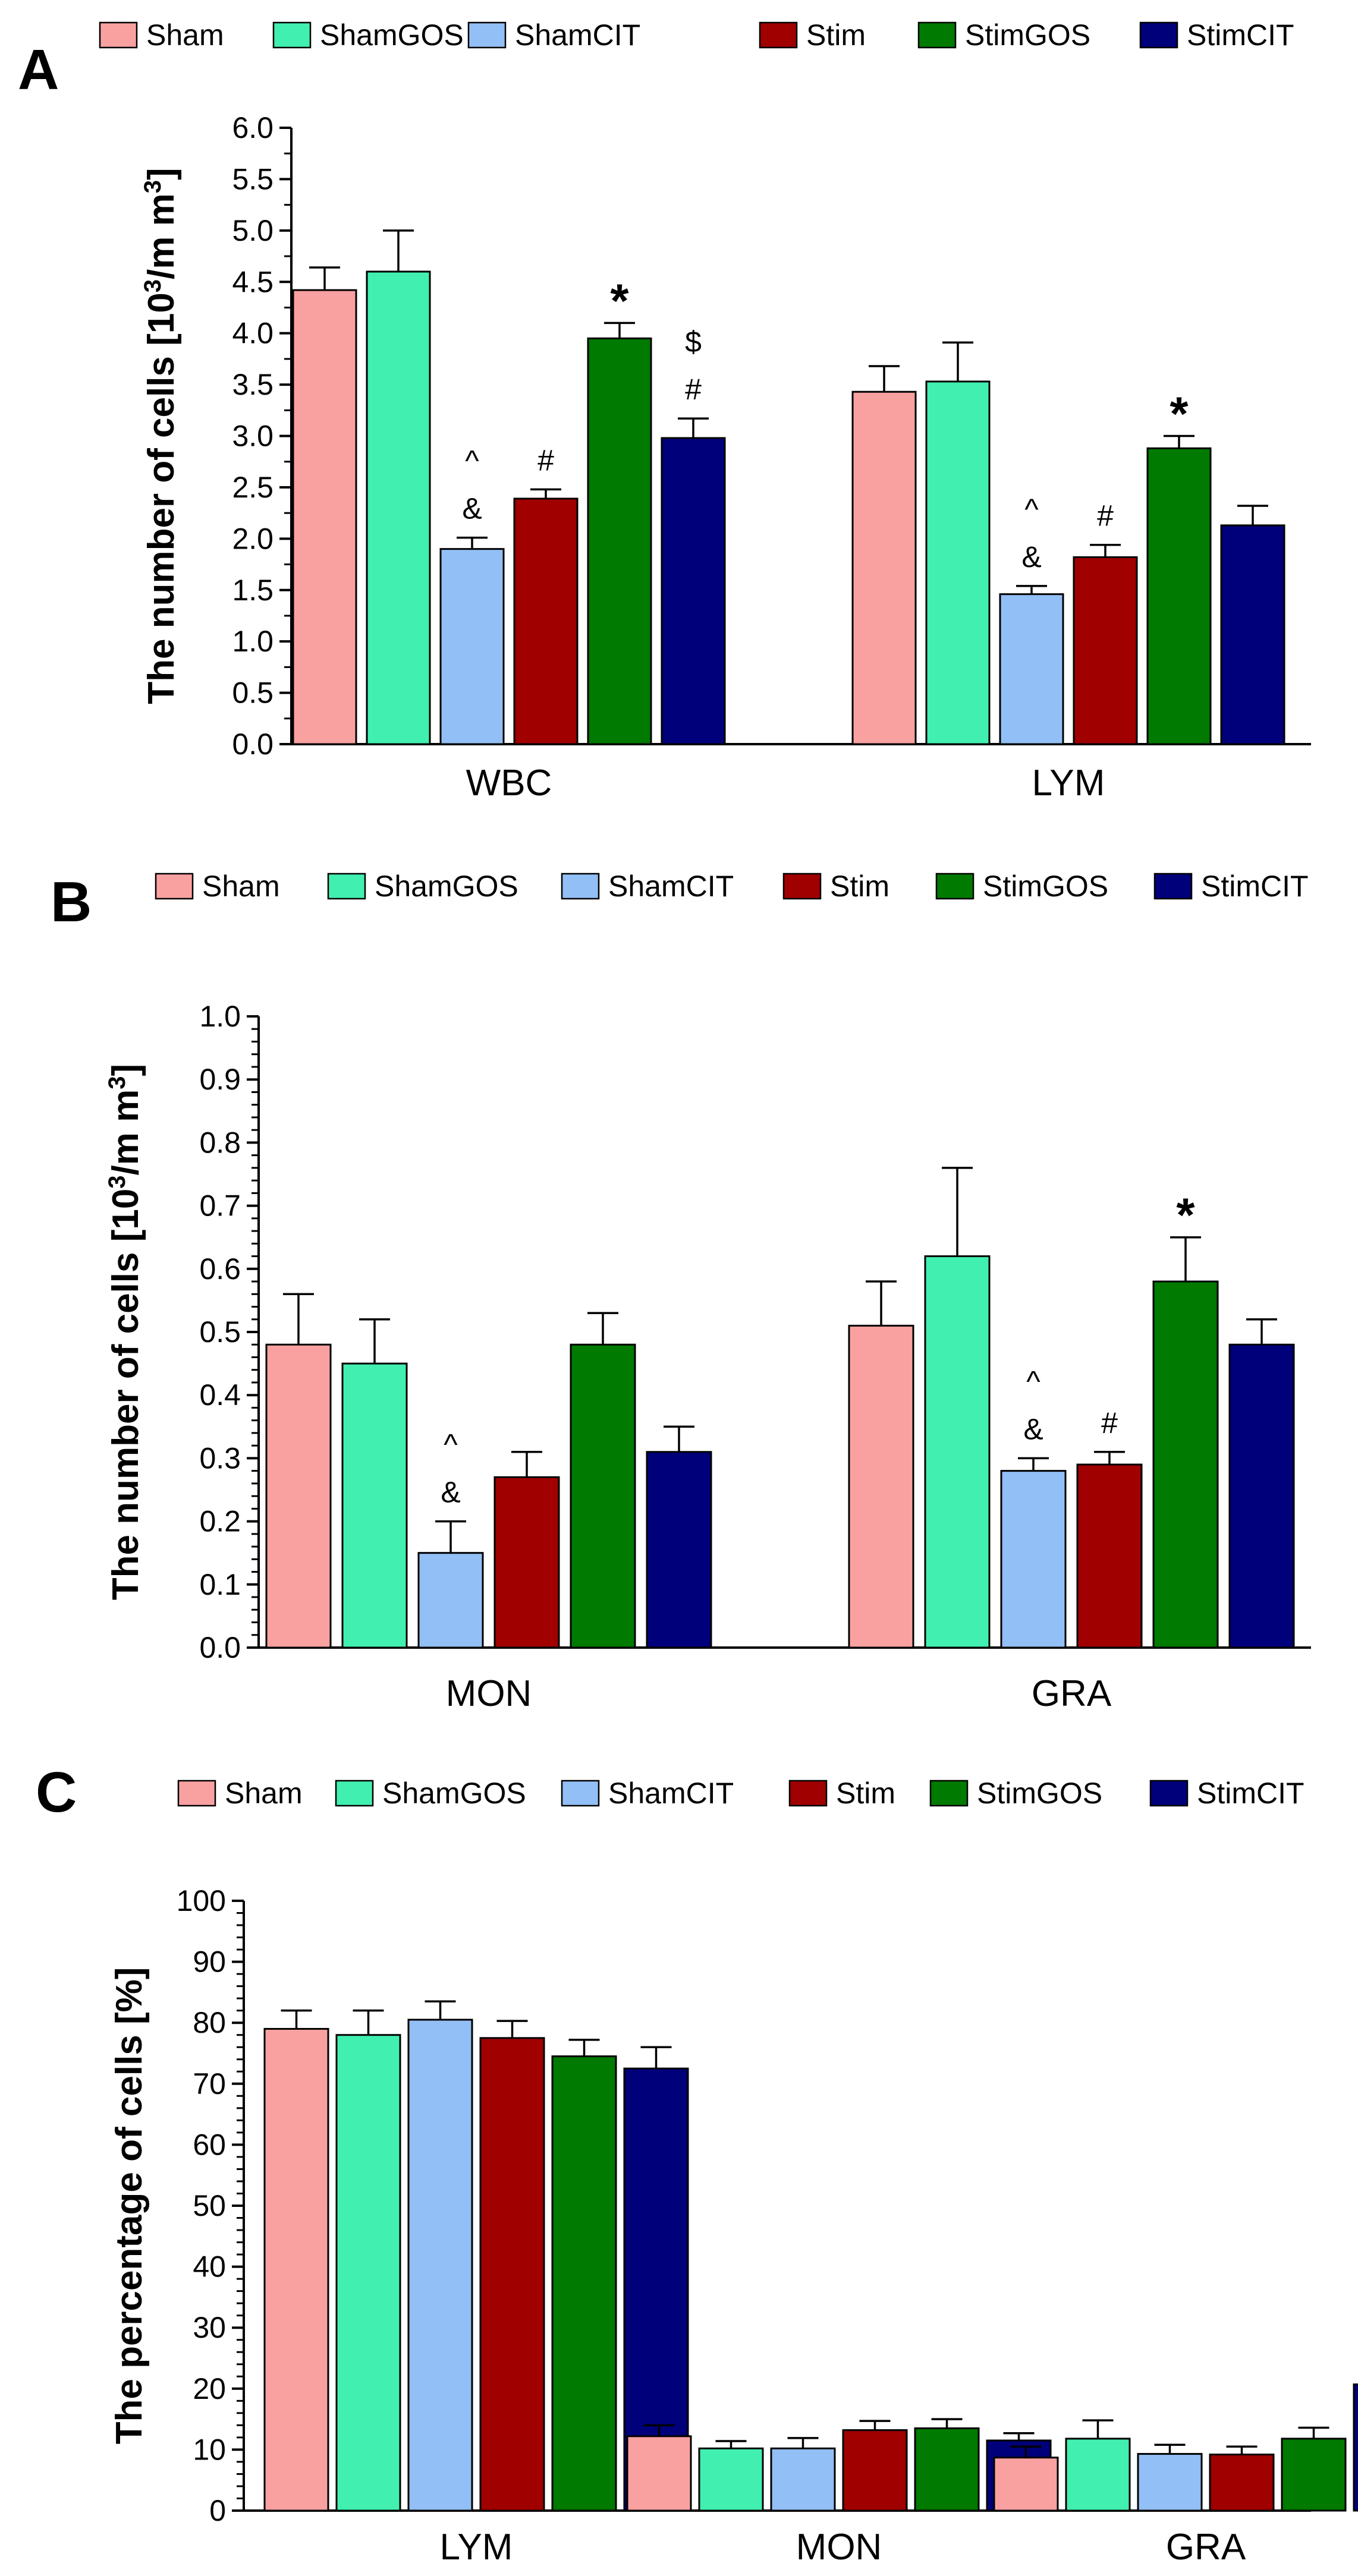 The width and height of the screenshot is (1358, 2576). Describe the element at coordinates (476, 2547) in the screenshot. I see `x-category-label: LYM` at that location.